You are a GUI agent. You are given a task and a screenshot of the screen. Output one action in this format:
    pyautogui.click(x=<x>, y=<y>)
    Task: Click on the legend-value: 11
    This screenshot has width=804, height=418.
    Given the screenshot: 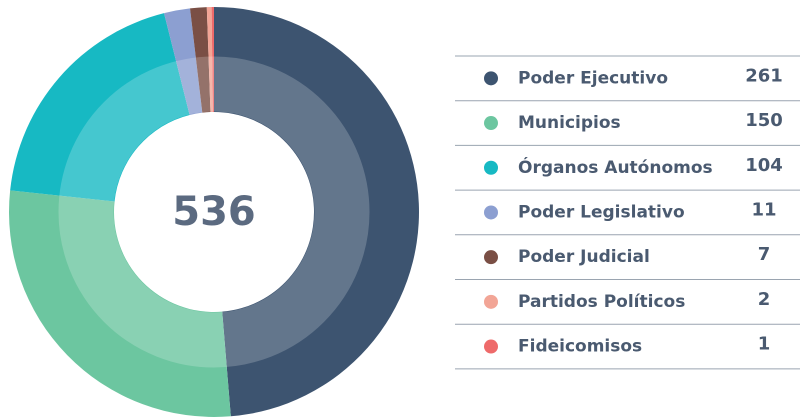 What is the action you would take?
    pyautogui.click(x=763, y=209)
    